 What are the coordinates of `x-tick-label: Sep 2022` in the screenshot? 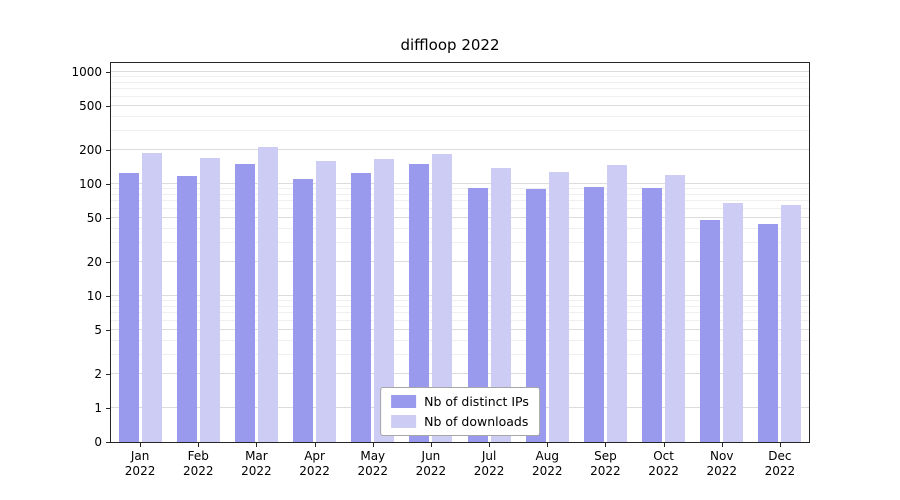 It's located at (605, 463).